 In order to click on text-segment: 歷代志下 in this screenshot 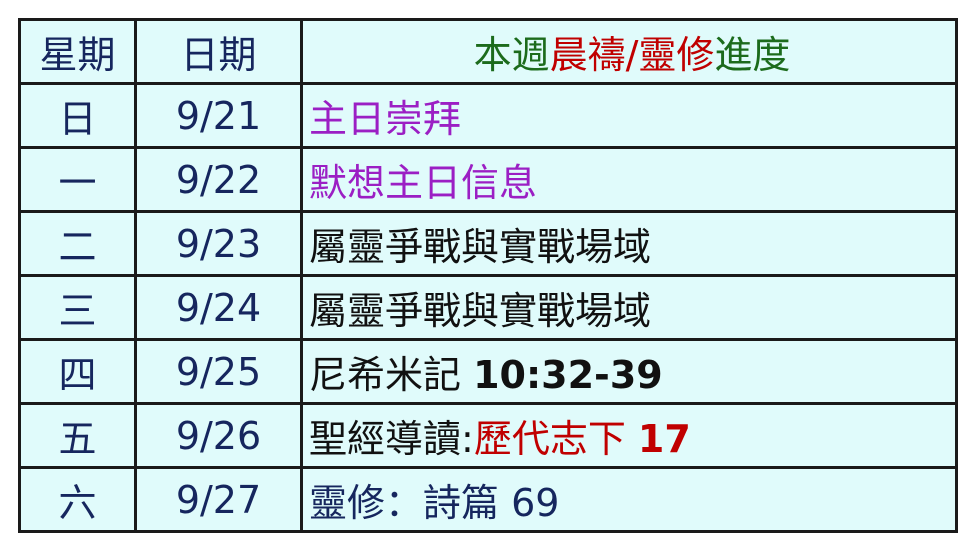, I will do `click(555, 439)`.